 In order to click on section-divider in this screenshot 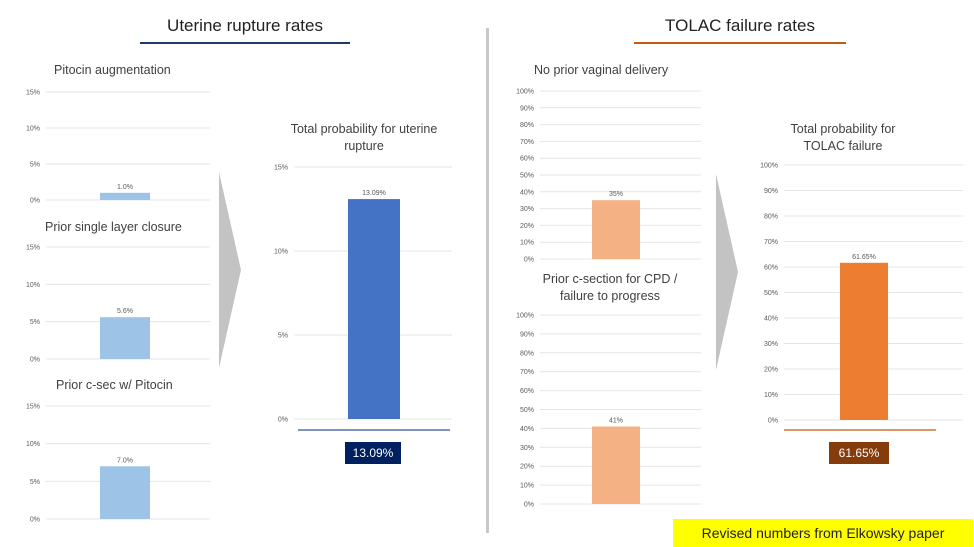, I will do `click(487, 280)`.